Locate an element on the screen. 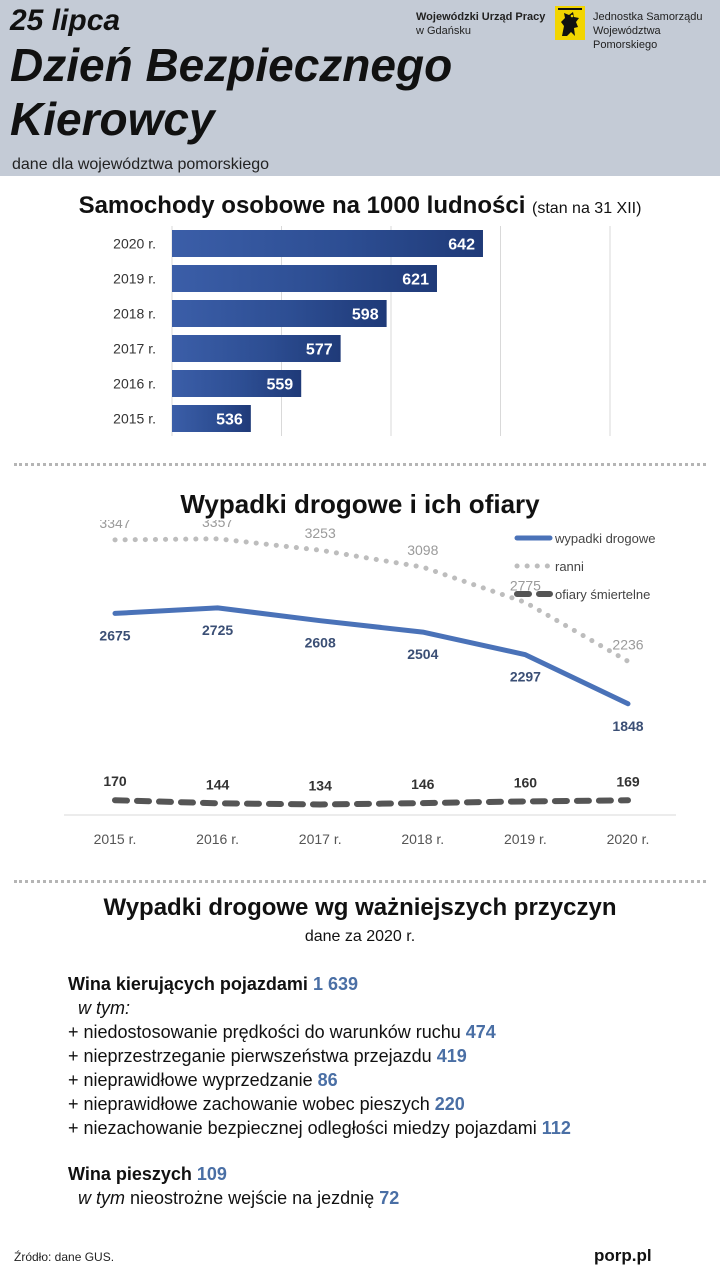 This screenshot has height=1280, width=720. x-tick-label: 2015 r. is located at coordinates (115, 839).